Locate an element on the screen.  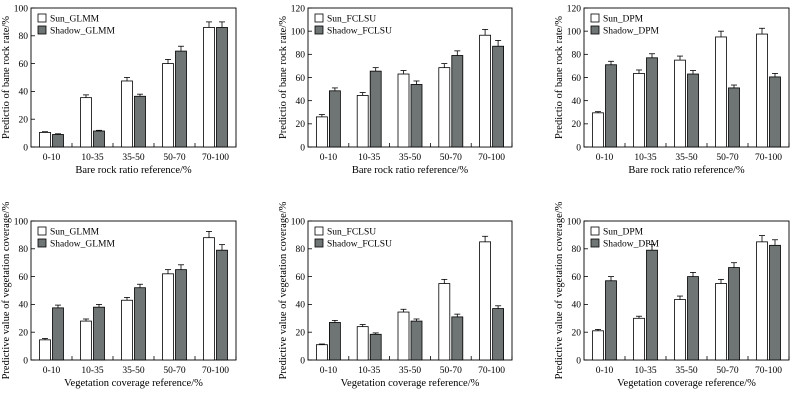
plot-frame is located at coordinates (686, 290).